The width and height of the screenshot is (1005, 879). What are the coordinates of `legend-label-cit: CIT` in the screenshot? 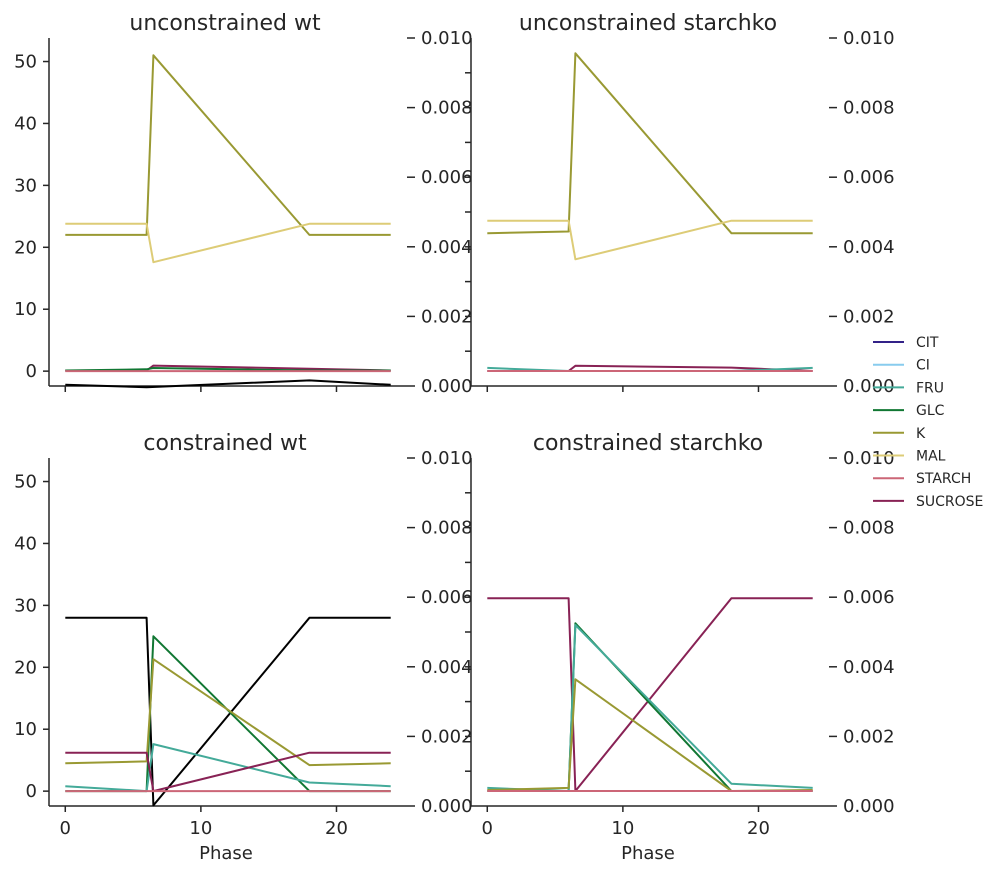 It's located at (927, 343).